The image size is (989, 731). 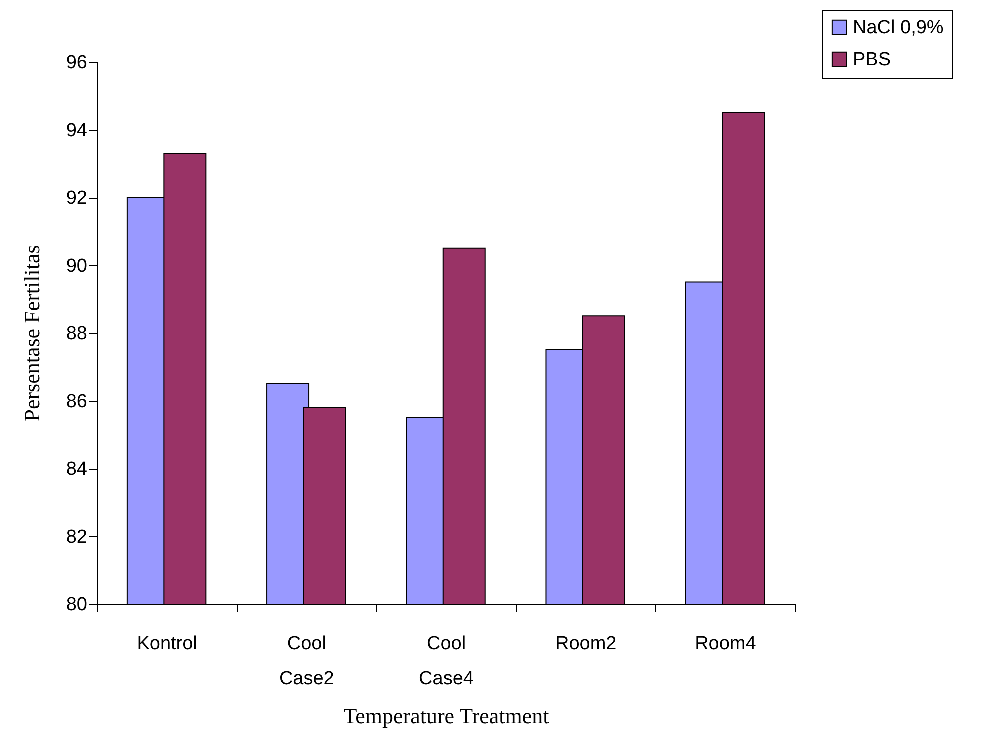 I want to click on legend-label: PBS, so click(x=872, y=60).